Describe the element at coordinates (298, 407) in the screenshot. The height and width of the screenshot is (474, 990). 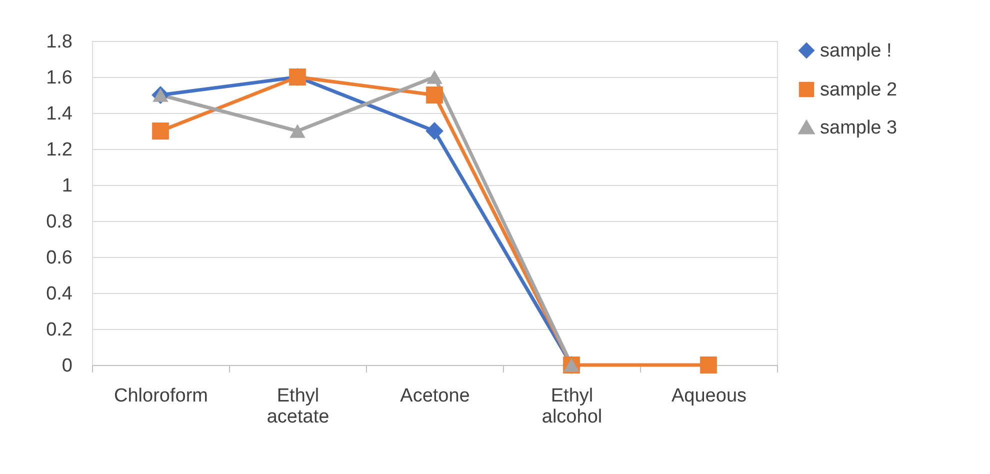
I see `x-tick-label: Ethyl acetate` at that location.